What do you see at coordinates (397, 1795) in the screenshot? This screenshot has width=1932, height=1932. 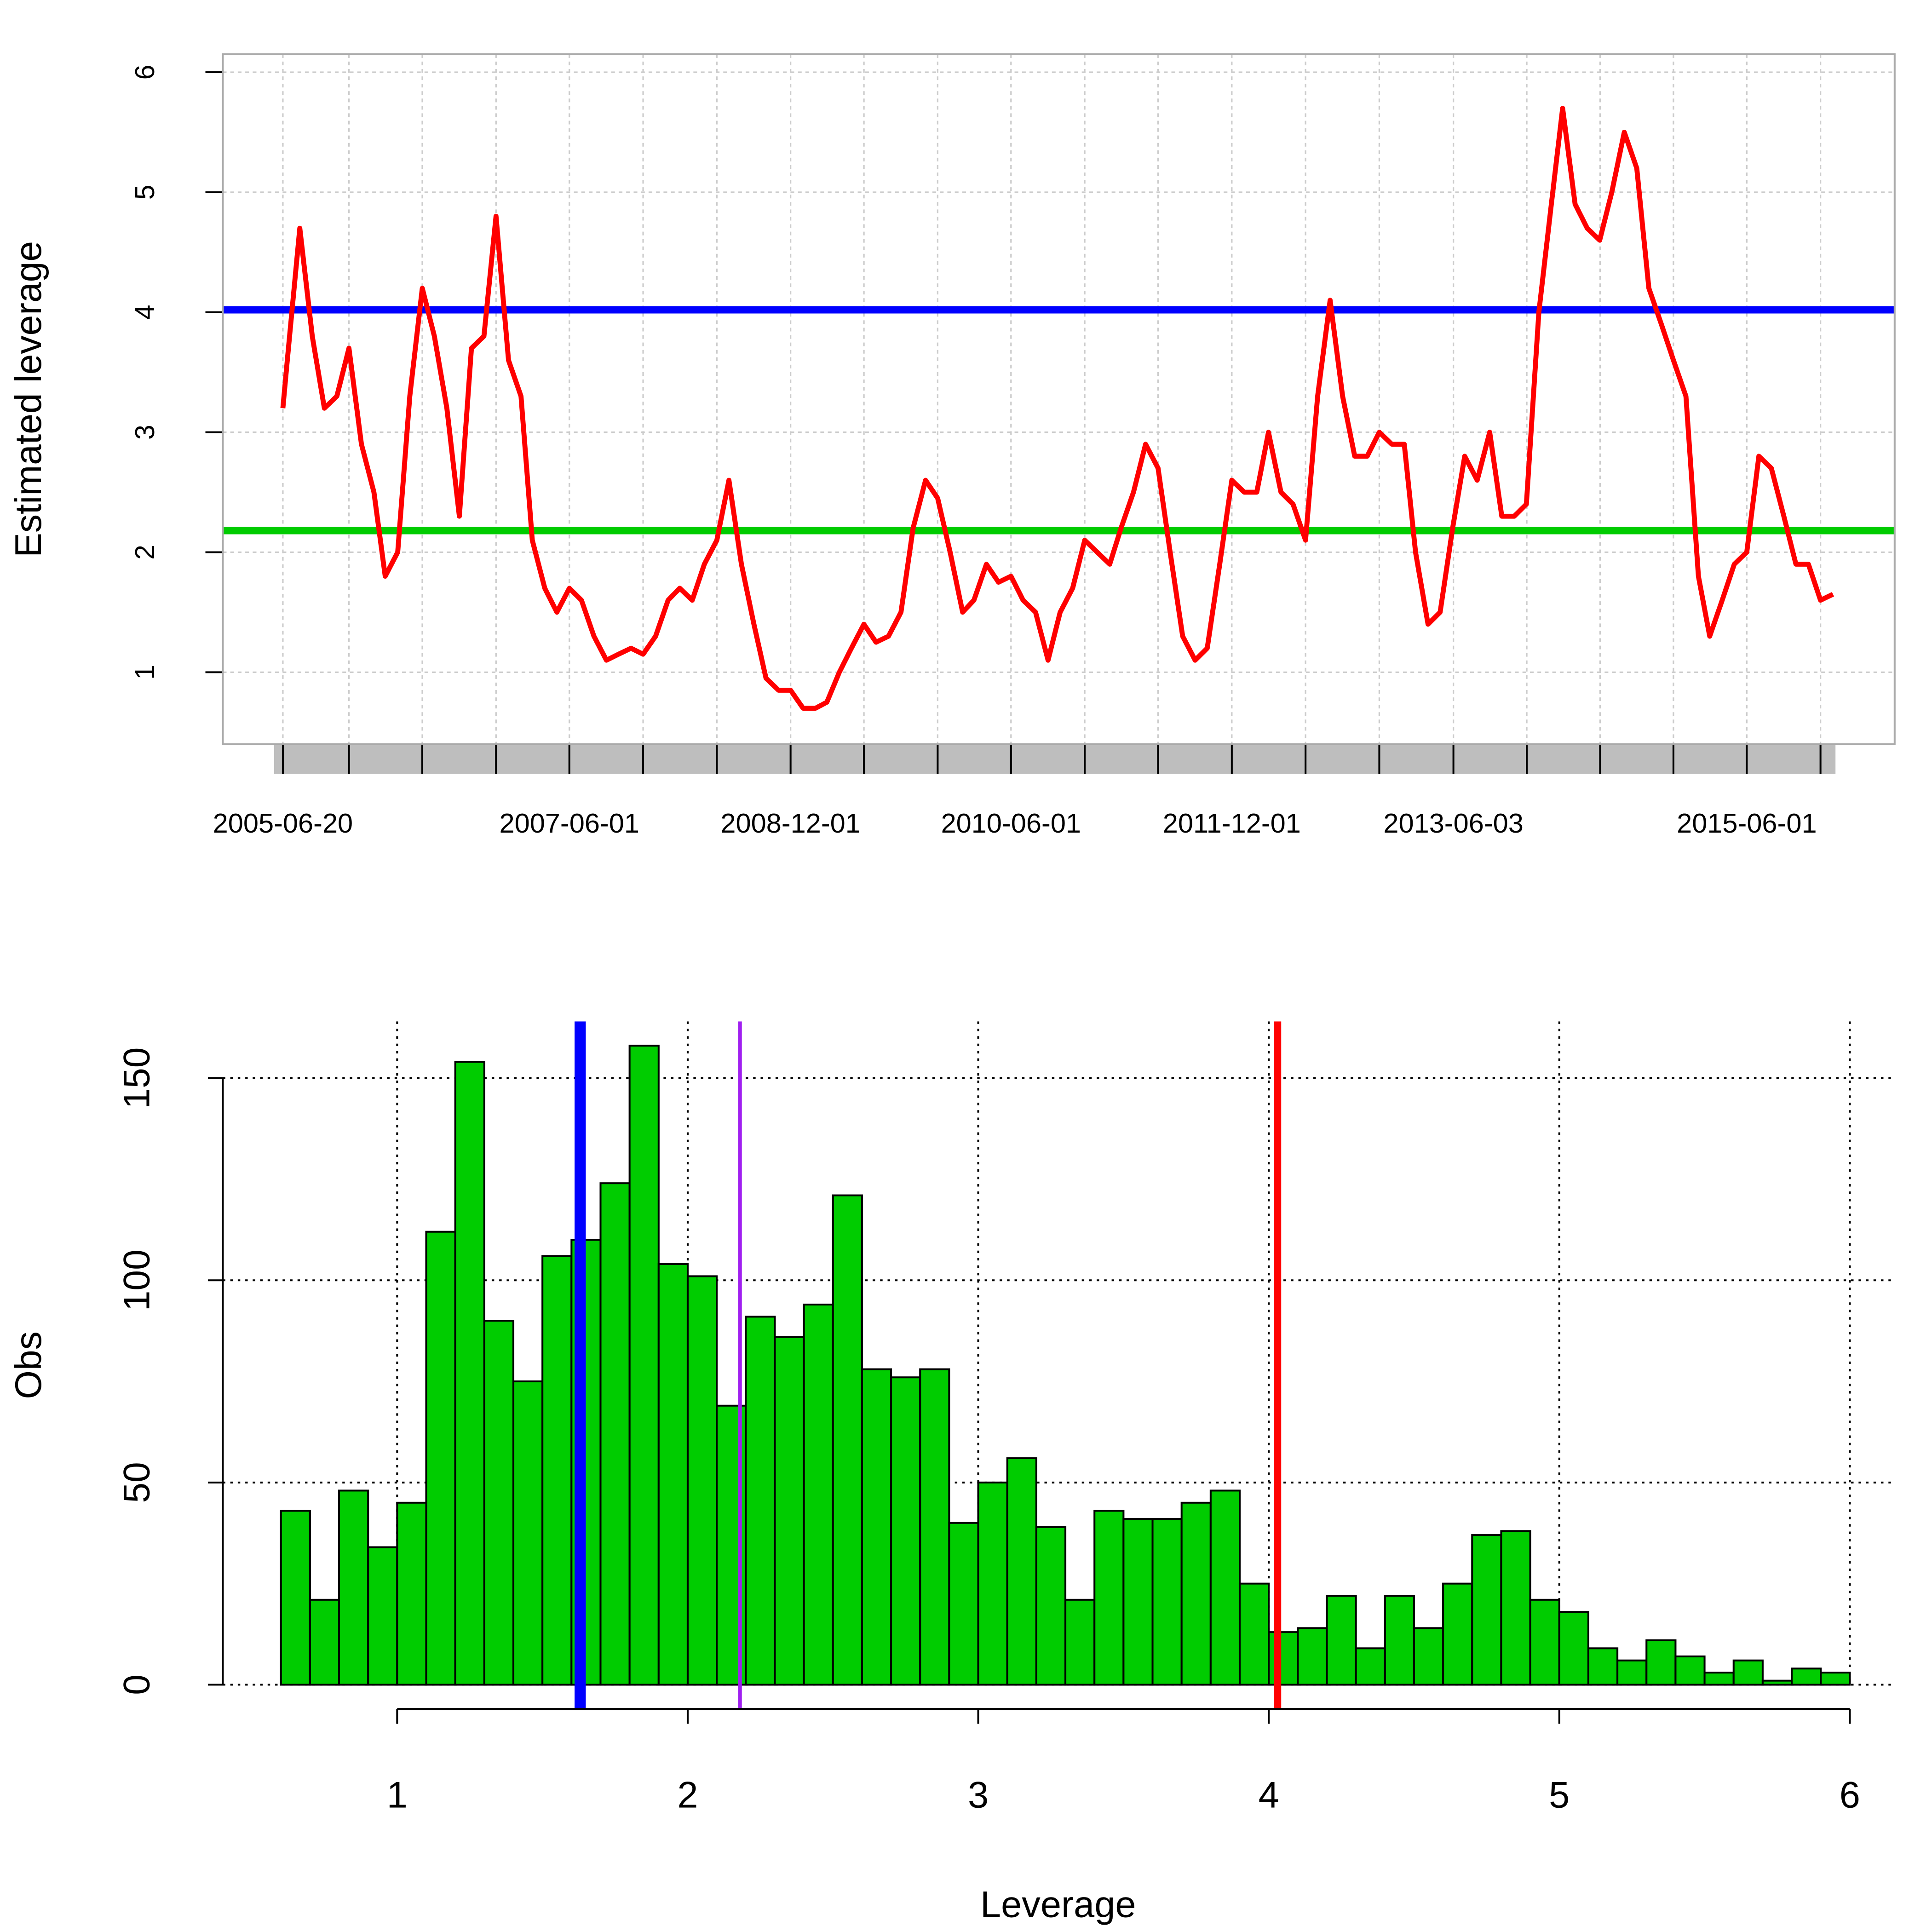 I see `x-tick-label: 1` at bounding box center [397, 1795].